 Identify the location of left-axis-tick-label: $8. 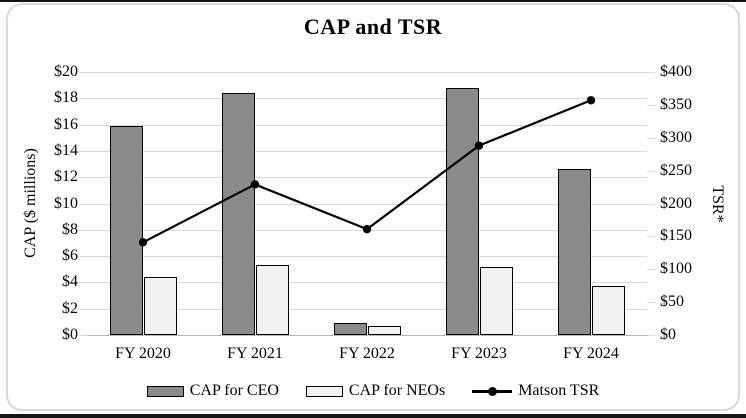
(70, 229).